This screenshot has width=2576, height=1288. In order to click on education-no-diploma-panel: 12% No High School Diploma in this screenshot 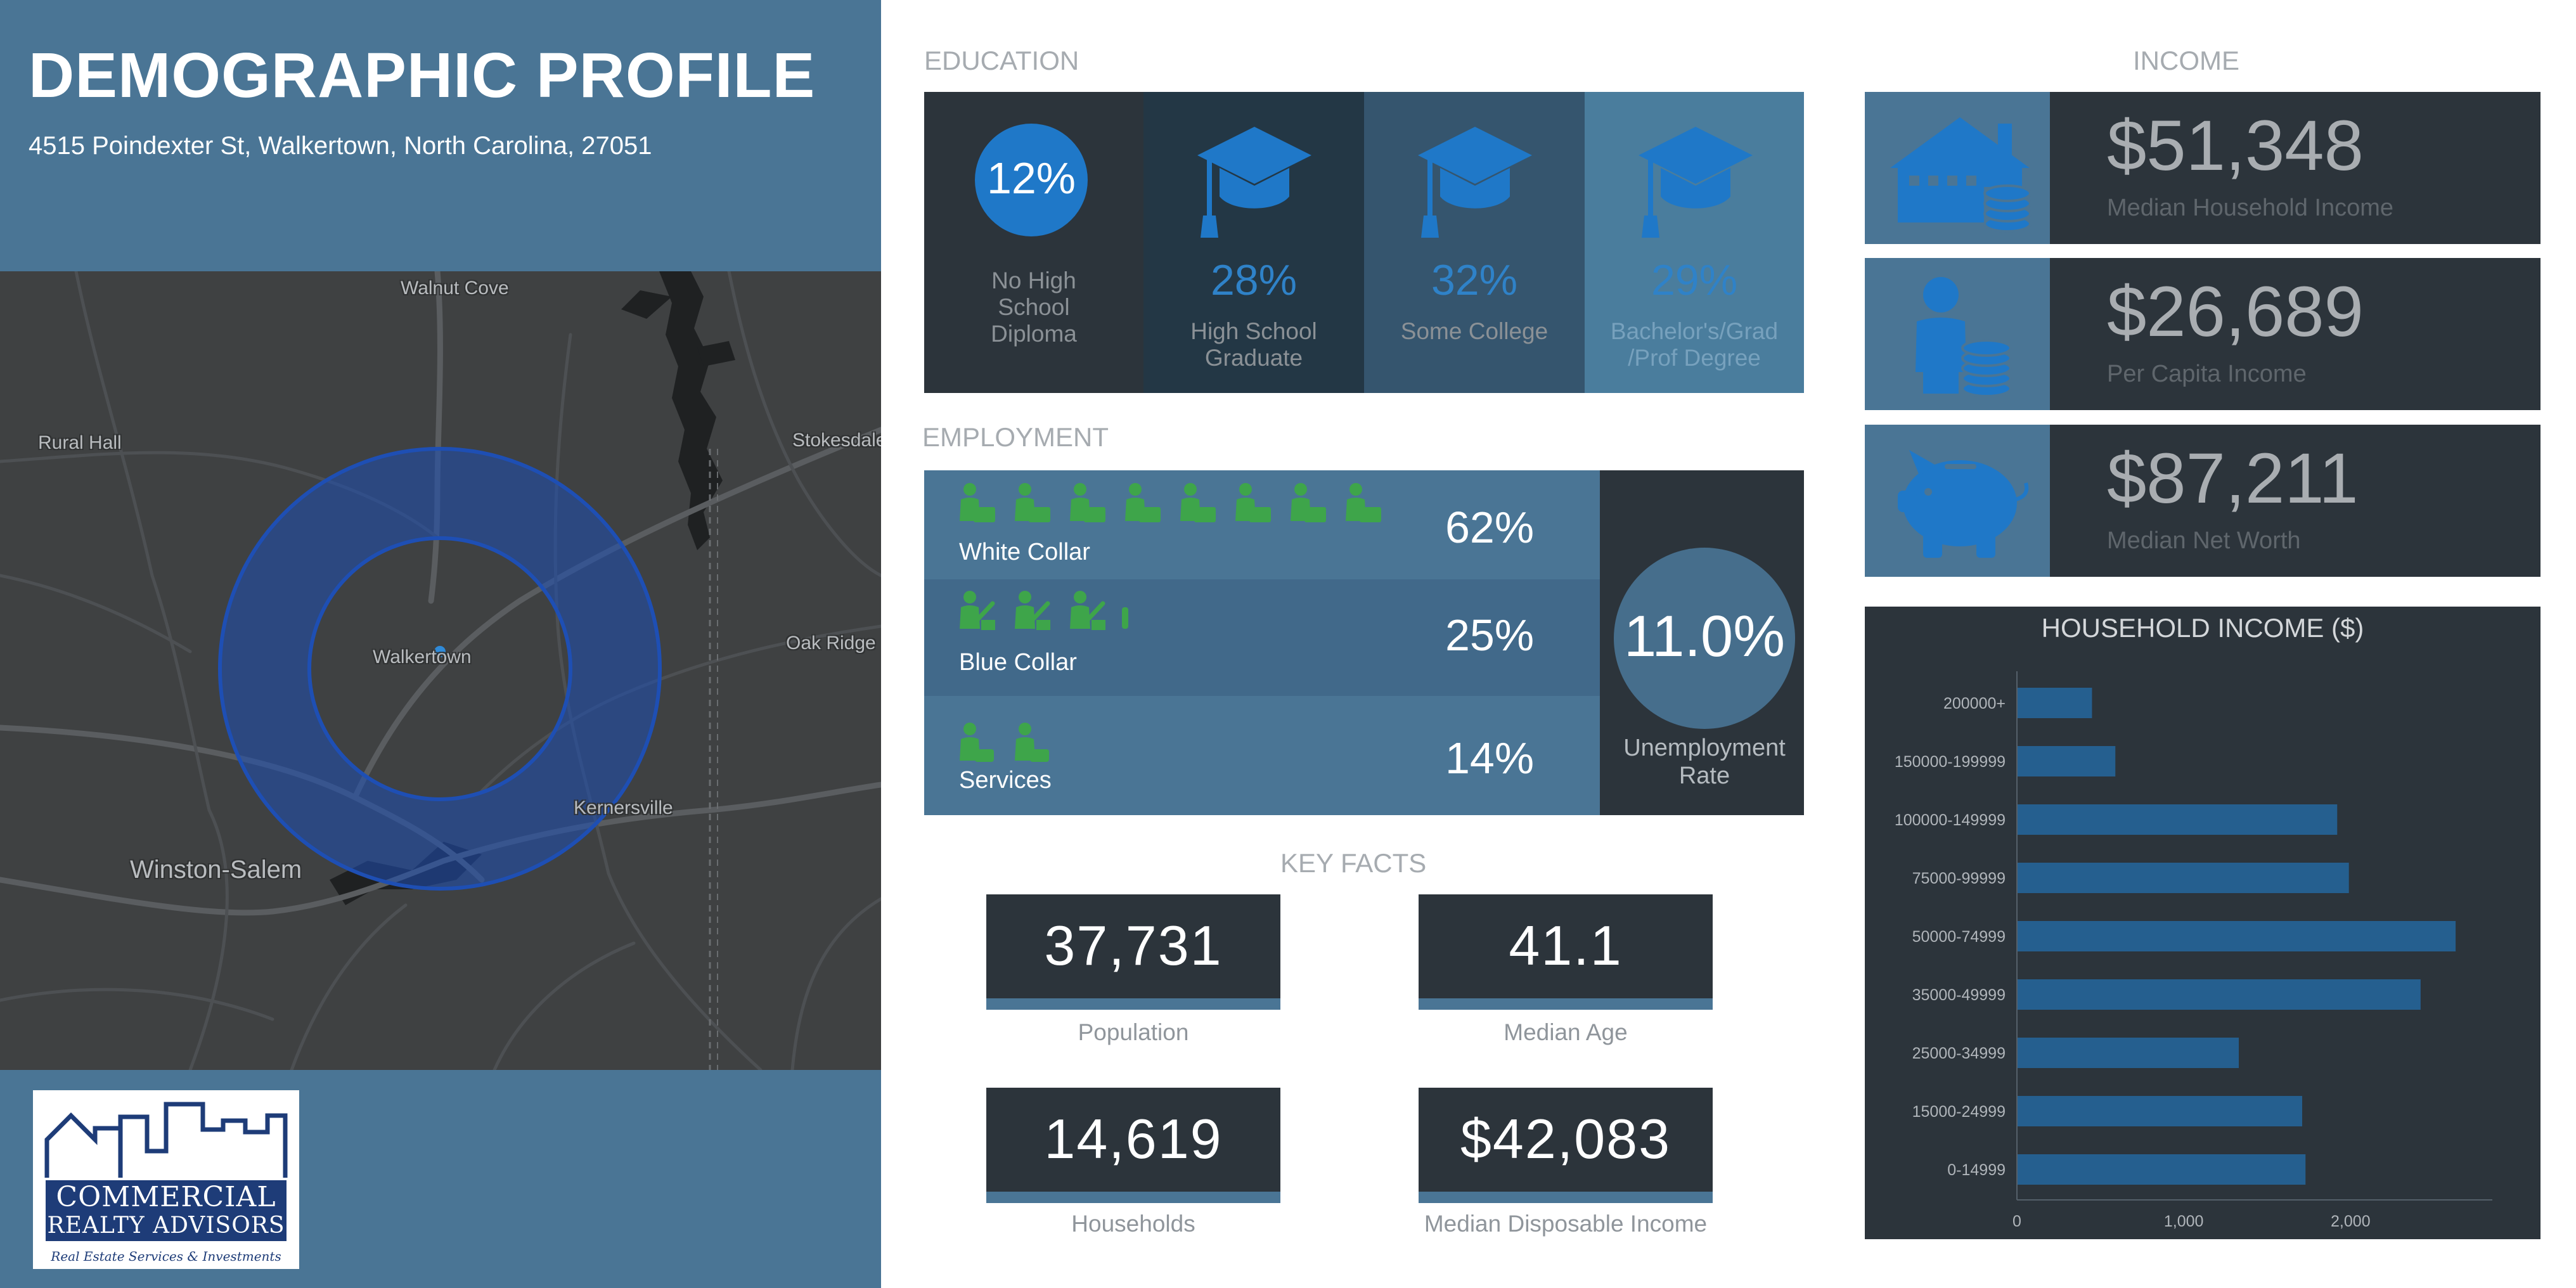, I will do `click(1033, 242)`.